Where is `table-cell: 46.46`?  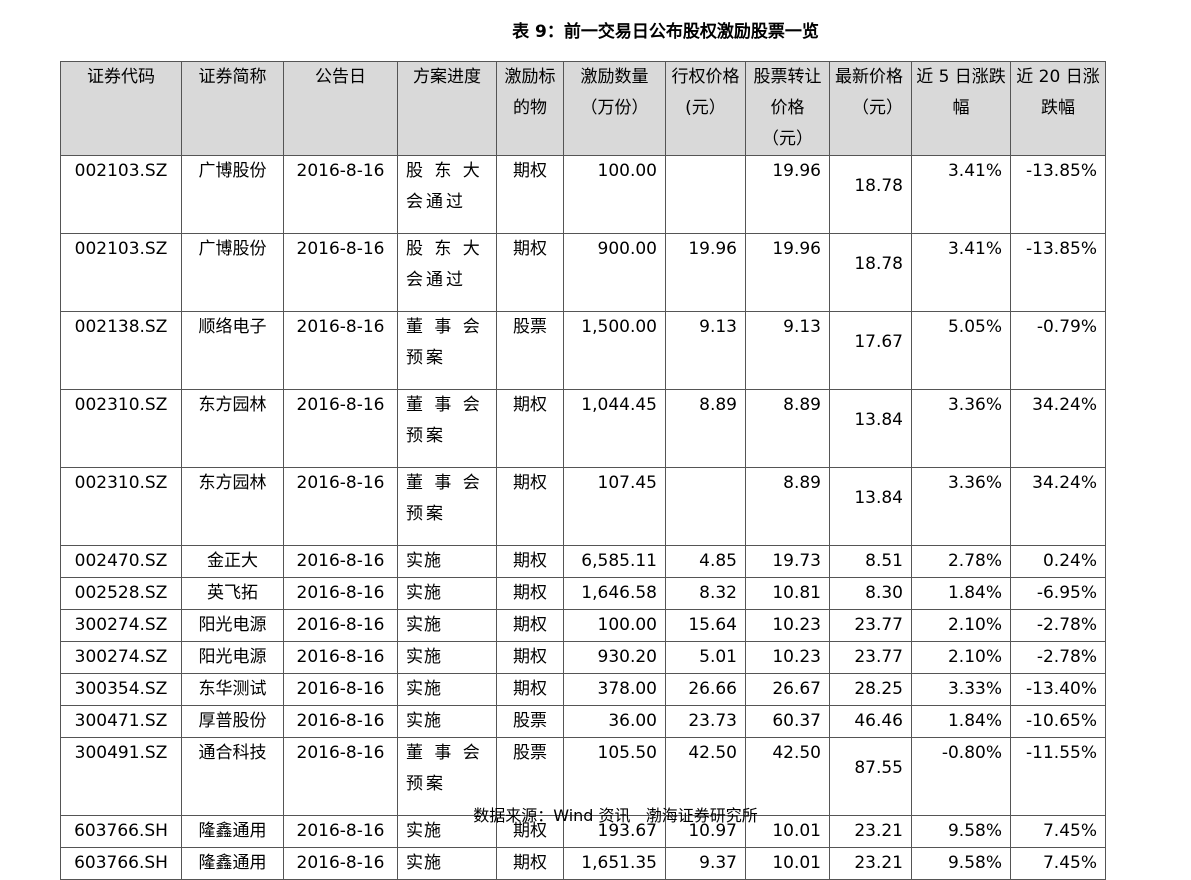 table-cell: 46.46 is located at coordinates (870, 721).